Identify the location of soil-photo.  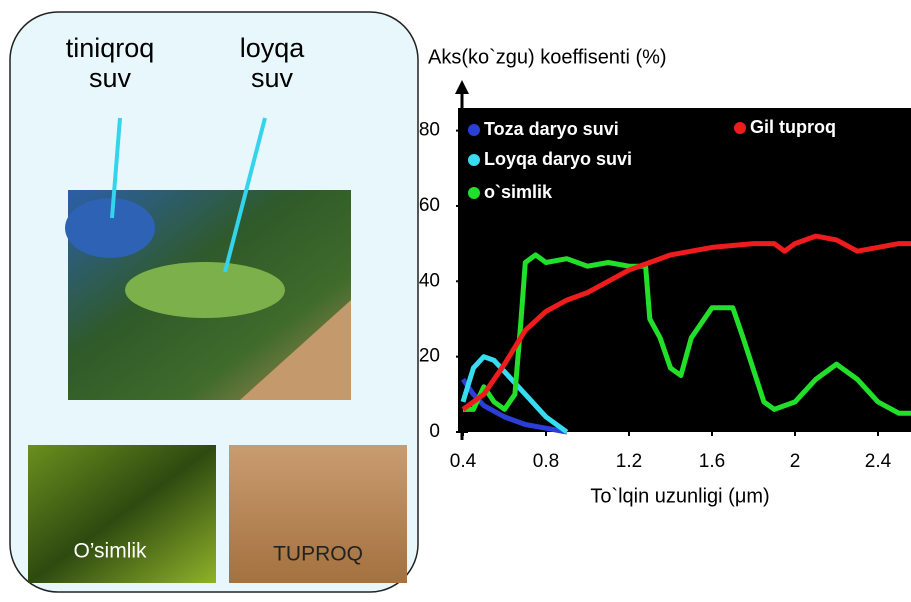
(318, 514).